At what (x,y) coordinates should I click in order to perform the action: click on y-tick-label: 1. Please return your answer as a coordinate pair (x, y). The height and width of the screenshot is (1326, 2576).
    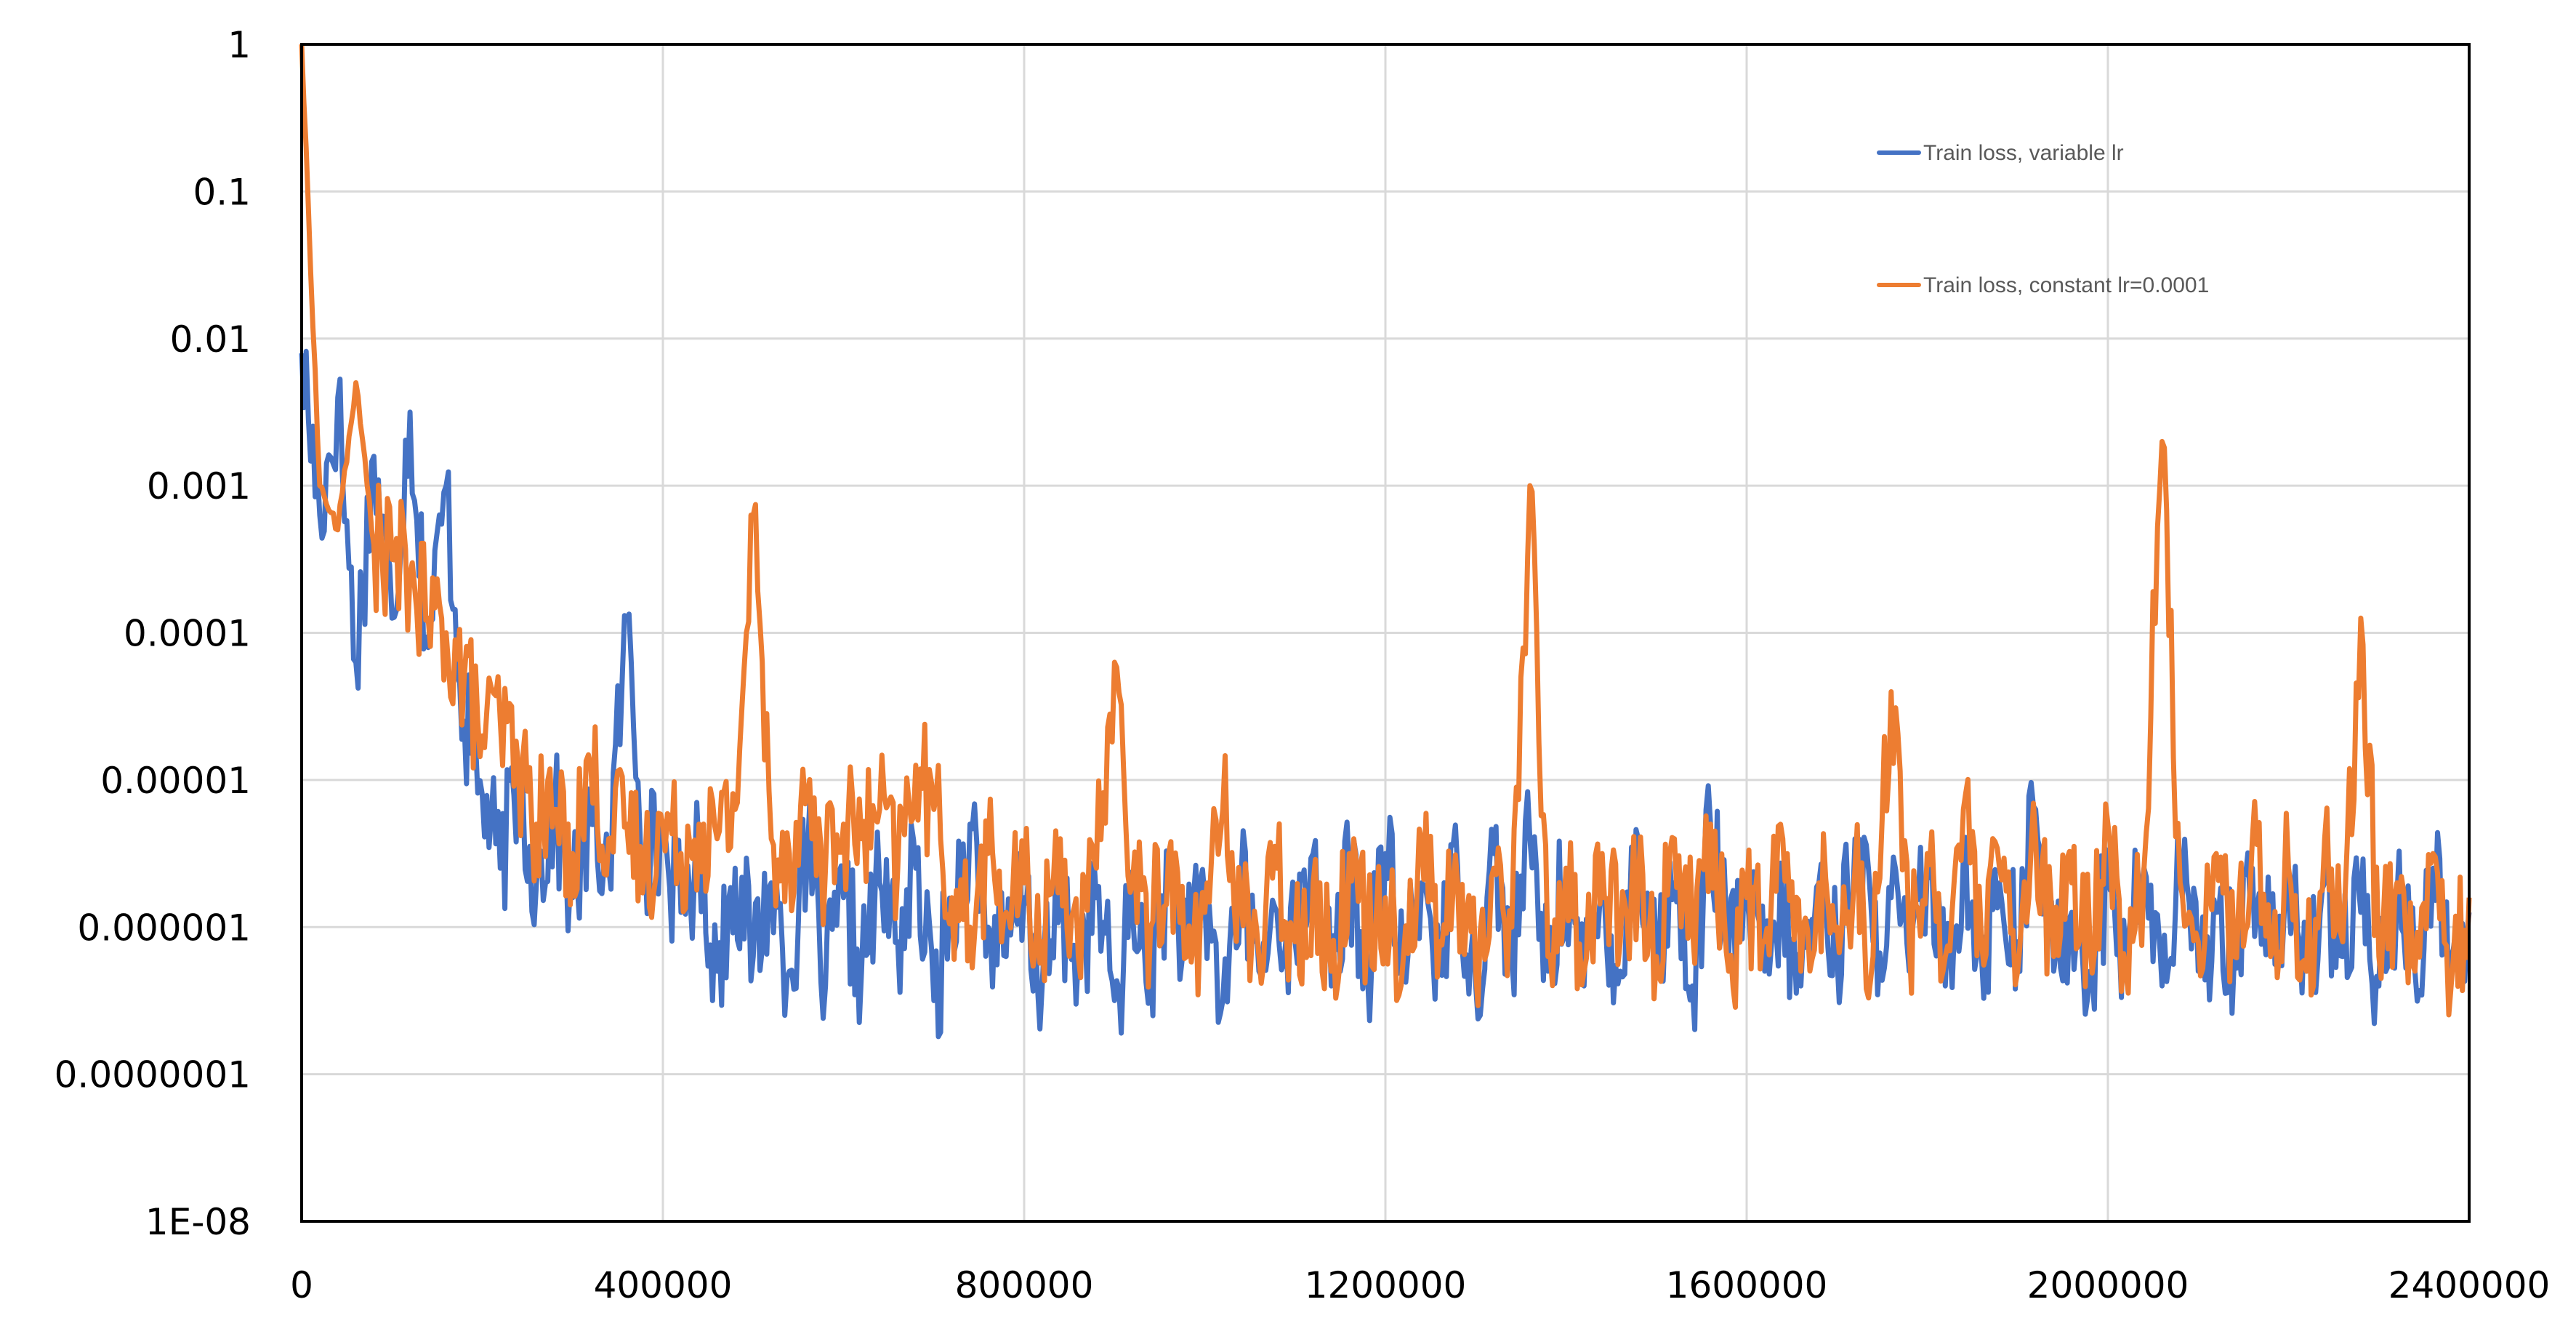
    Looking at the image, I should click on (239, 45).